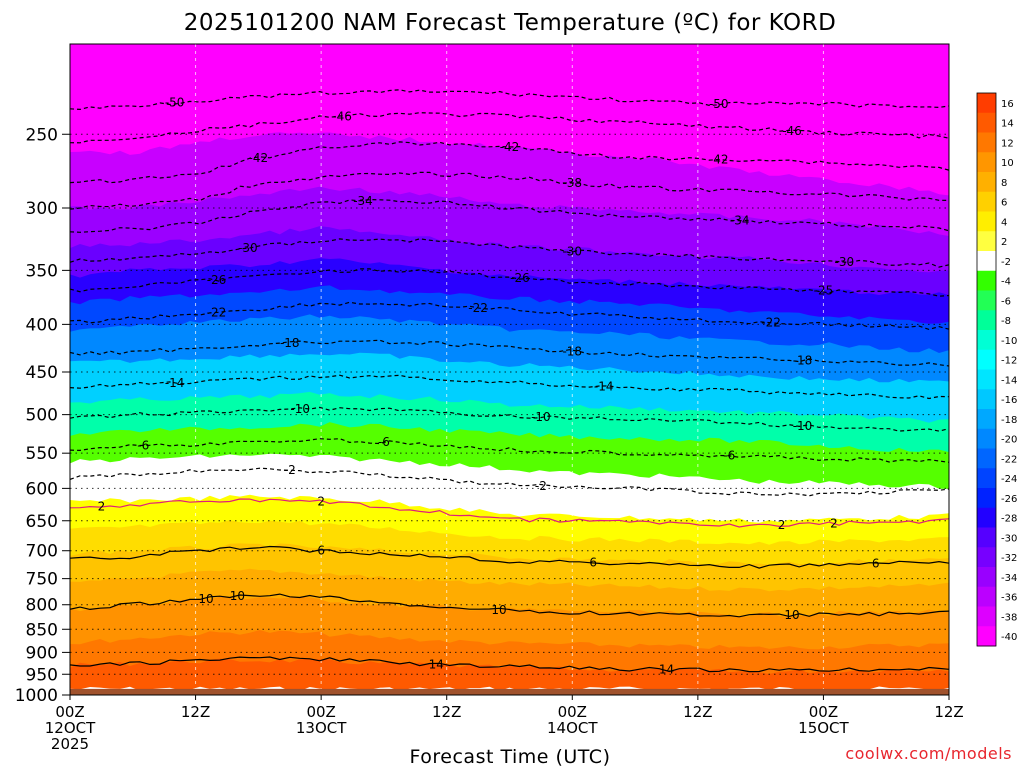 This screenshot has width=1024, height=768. I want to click on y-tick-label: 700, so click(42, 552).